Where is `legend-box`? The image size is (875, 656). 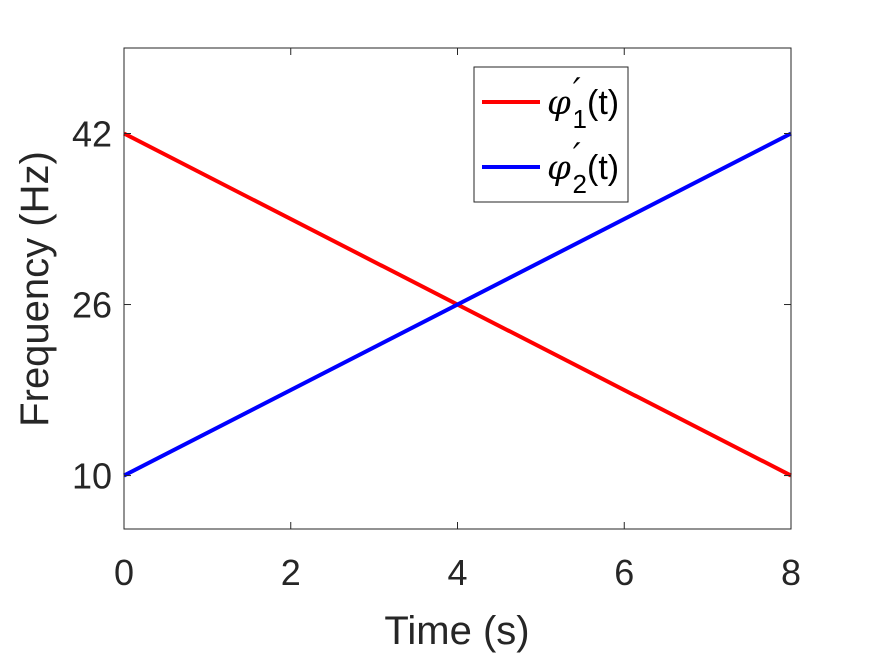
legend-box is located at coordinates (551, 134).